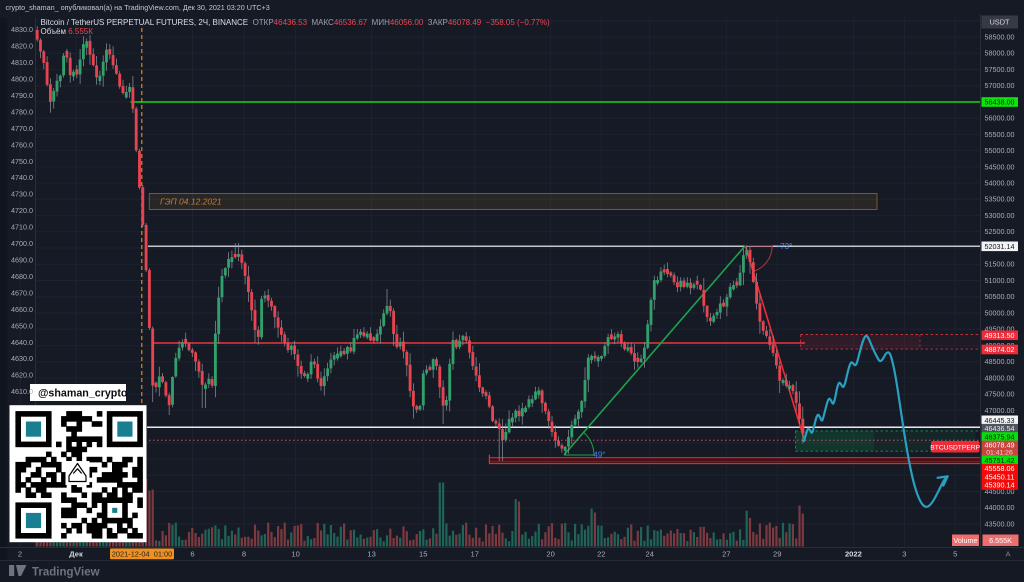 The height and width of the screenshot is (582, 1024). I want to click on svg-text: 5, so click(955, 554).